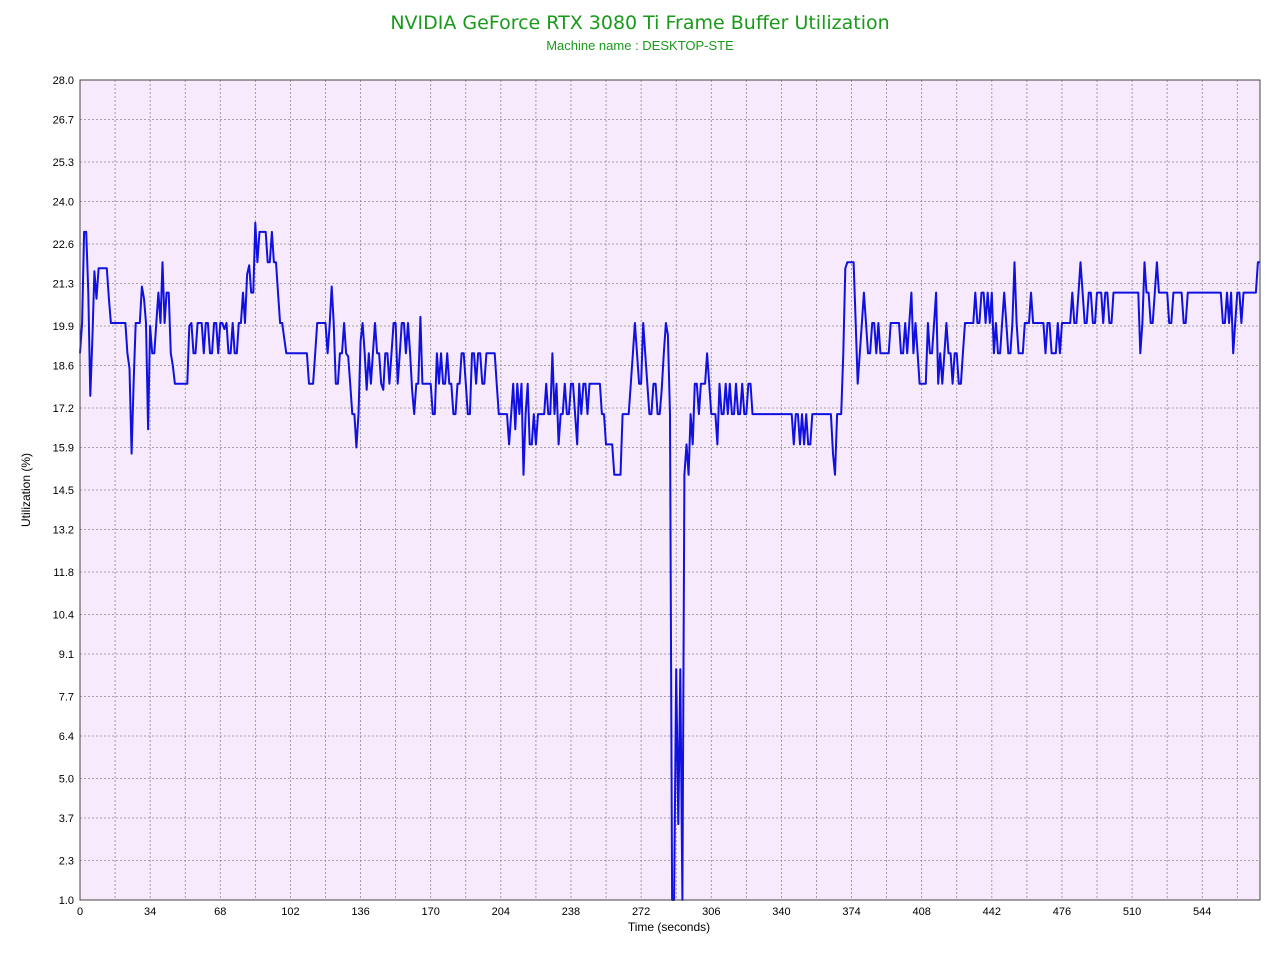 This screenshot has width=1280, height=960. I want to click on x-tick-label: 136, so click(360, 912).